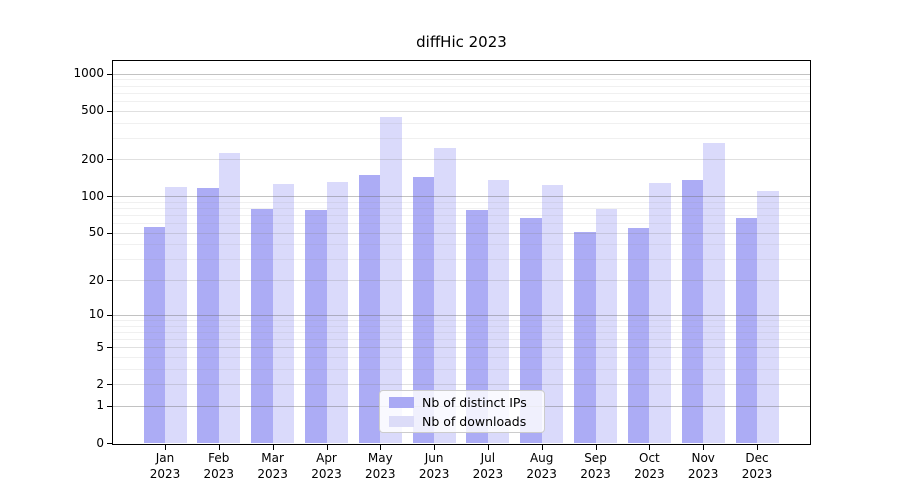  What do you see at coordinates (542, 447) in the screenshot?
I see `x-tick-aug` at bounding box center [542, 447].